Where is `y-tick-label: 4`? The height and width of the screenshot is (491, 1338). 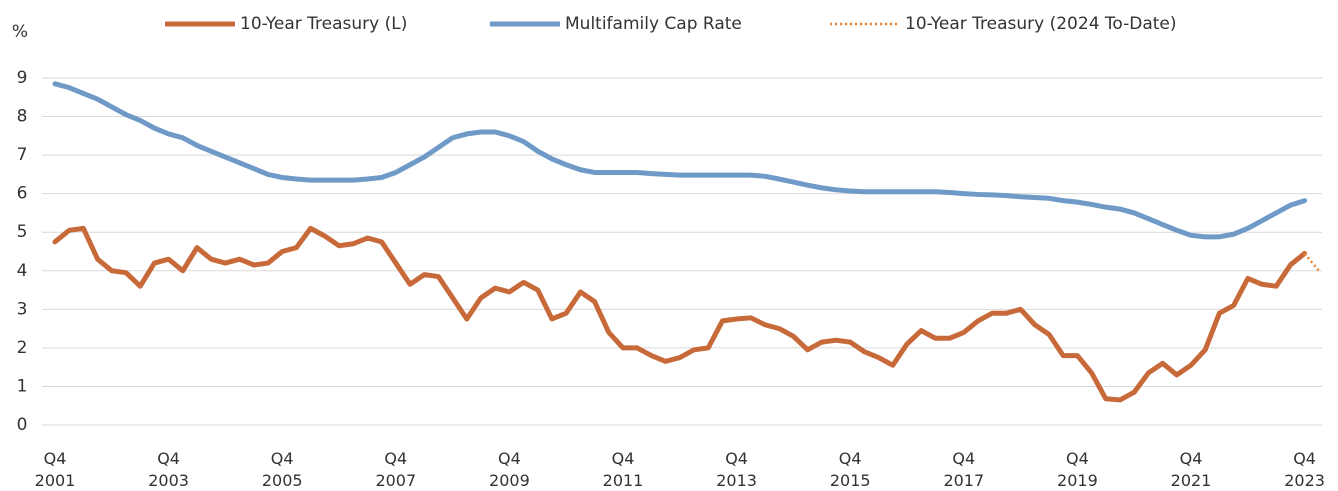
y-tick-label: 4 is located at coordinates (22, 271).